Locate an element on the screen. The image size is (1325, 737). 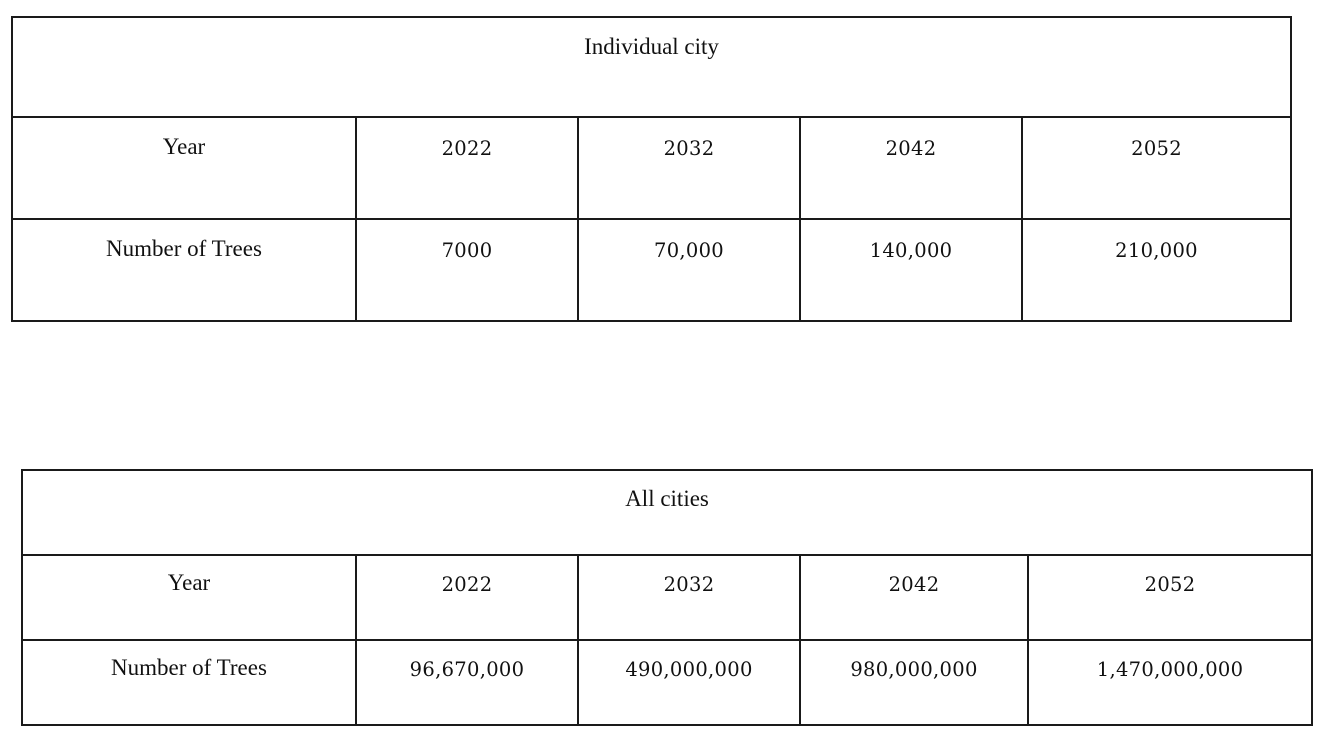
trees-cell: 980,000,000 is located at coordinates (914, 682).